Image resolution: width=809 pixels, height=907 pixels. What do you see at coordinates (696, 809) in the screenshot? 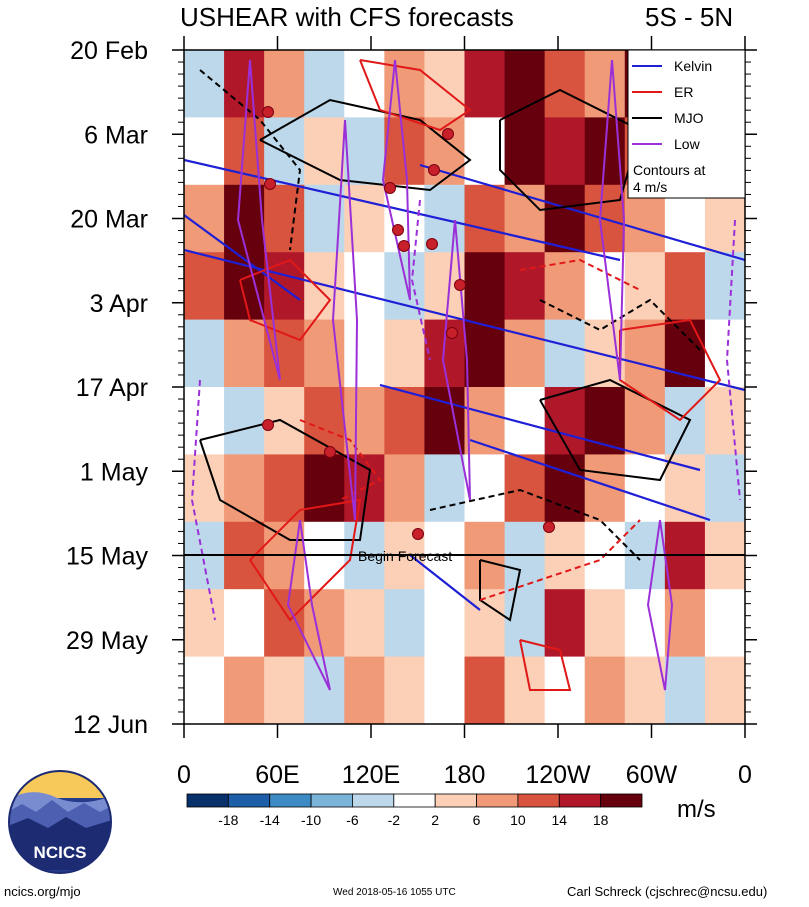
I see `colorbar-units: m/s` at bounding box center [696, 809].